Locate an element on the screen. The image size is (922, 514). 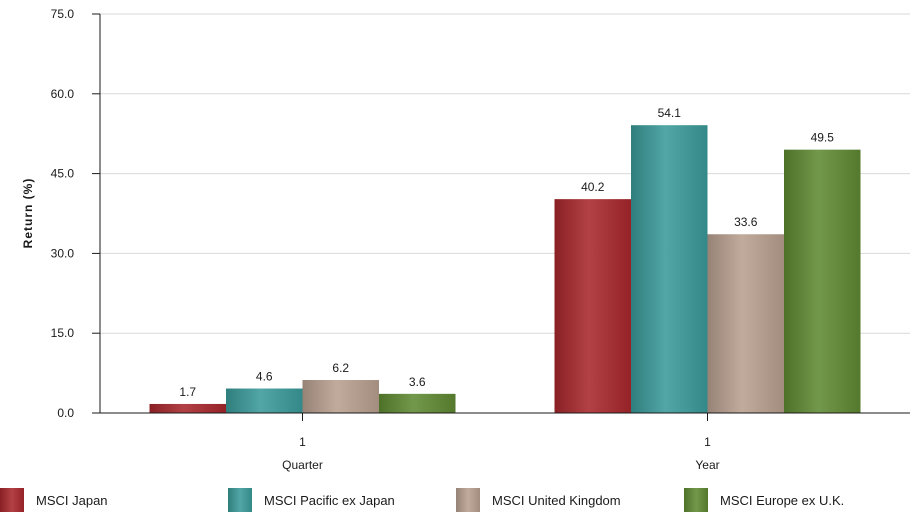
legend-item-msci-japan: MSCI Japan is located at coordinates (54, 500).